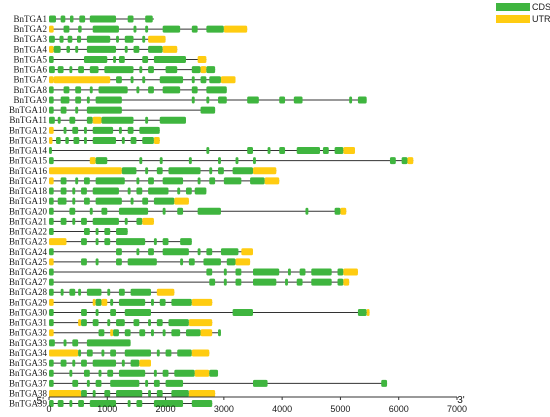  I want to click on gene-label: BnTGA37, so click(28, 383).